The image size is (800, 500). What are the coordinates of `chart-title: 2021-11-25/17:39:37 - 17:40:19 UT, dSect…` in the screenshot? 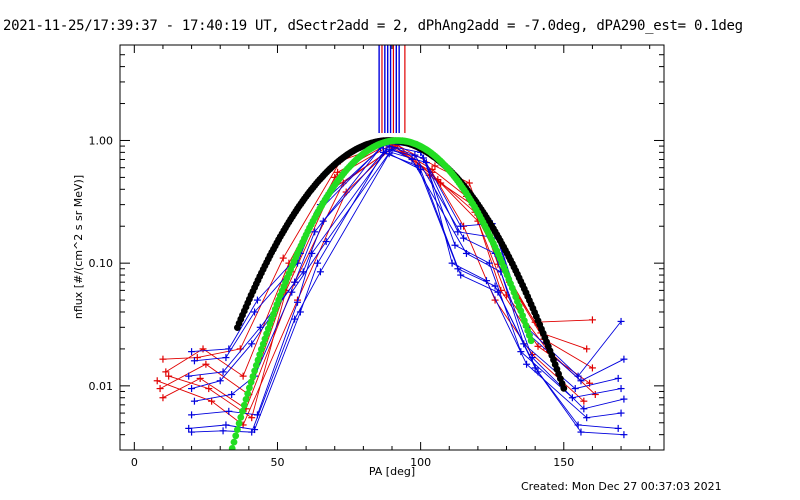 It's located at (373, 26).